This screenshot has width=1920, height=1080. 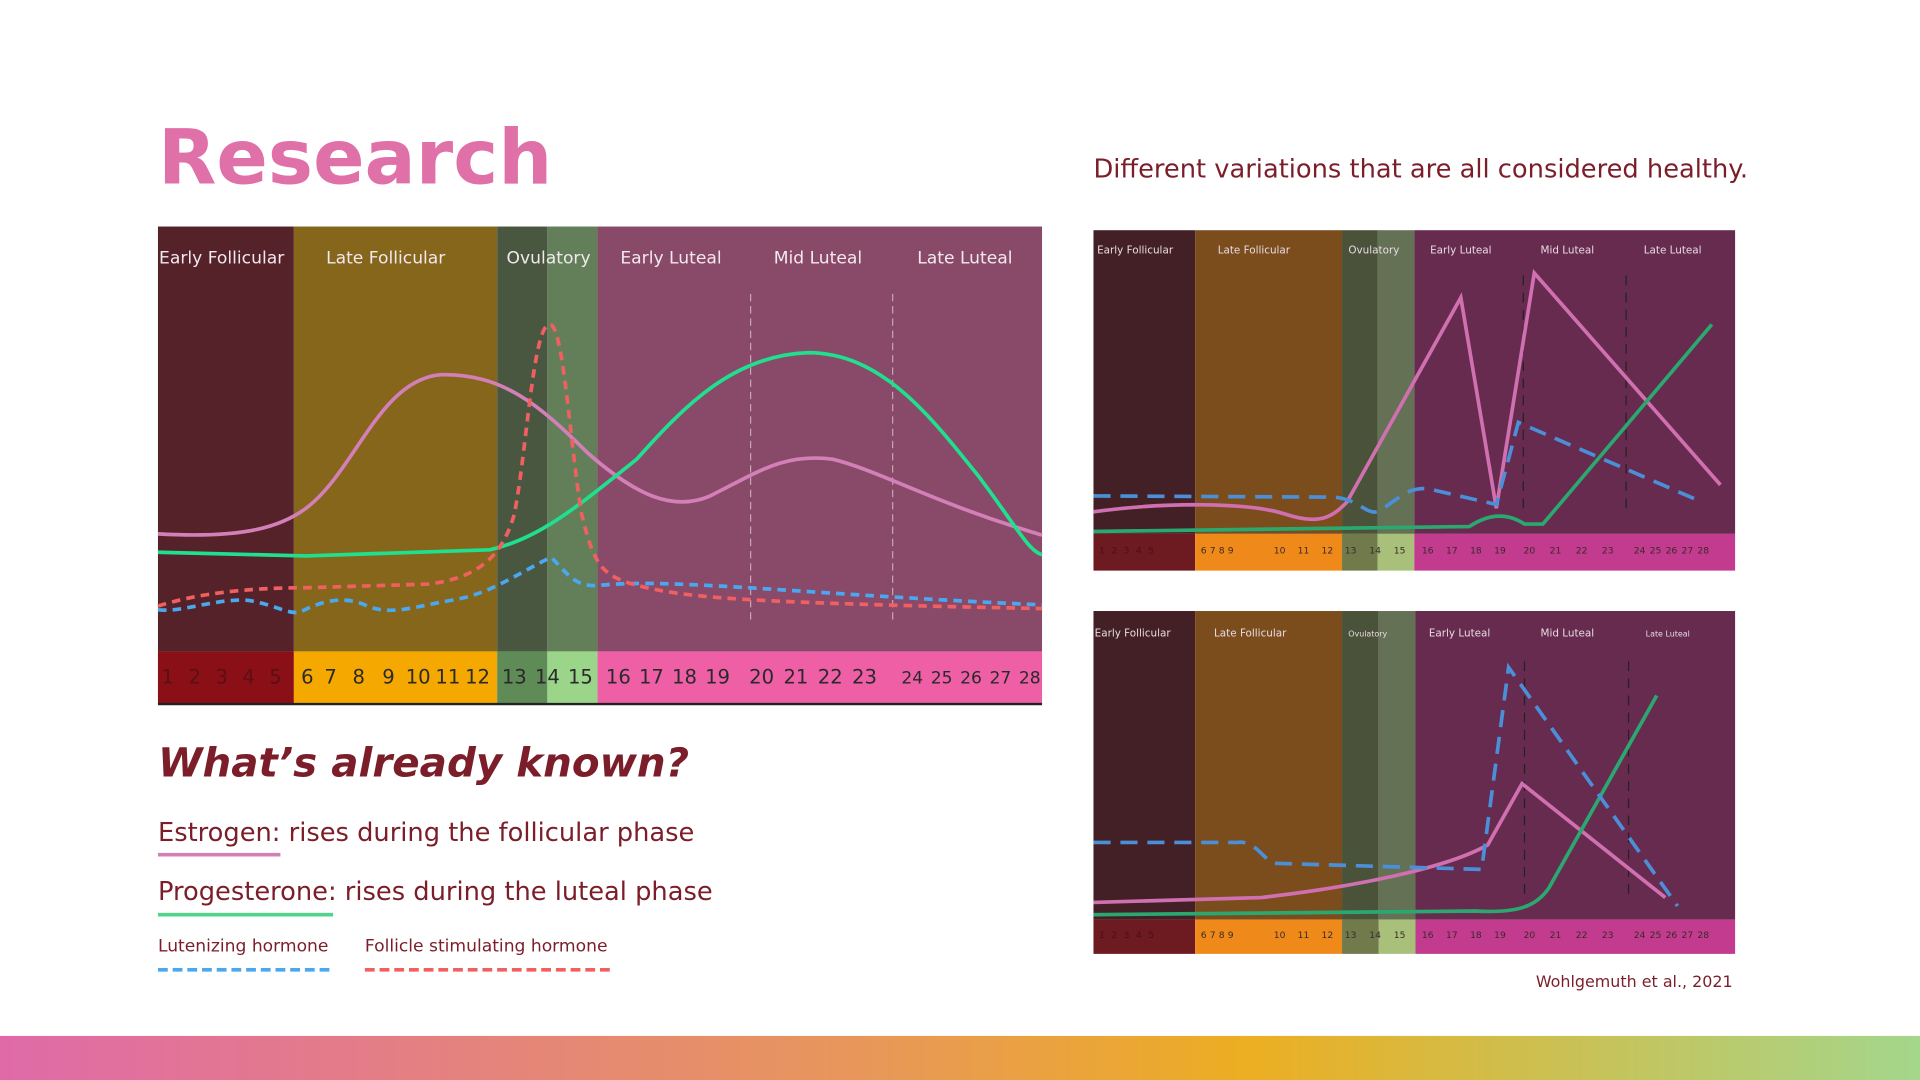 What do you see at coordinates (1500, 935) in the screenshot?
I see `day-label: 19` at bounding box center [1500, 935].